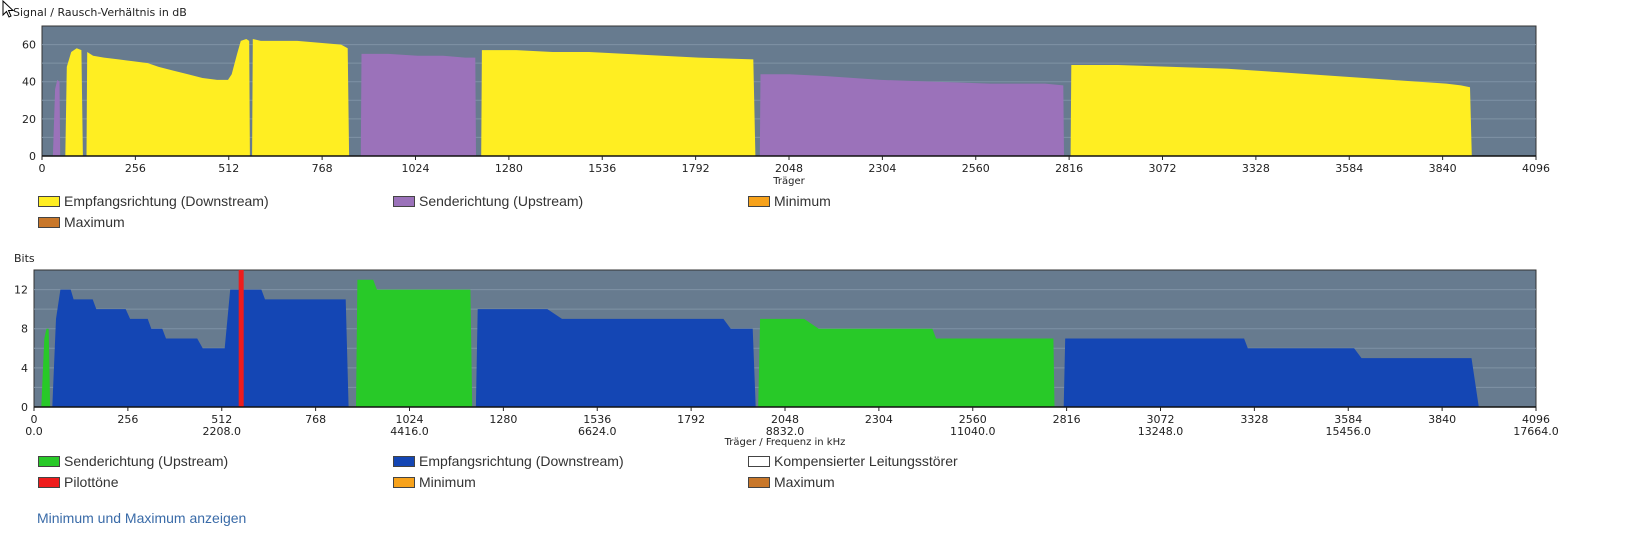 Image resolution: width=1642 pixels, height=558 pixels. Describe the element at coordinates (24, 329) in the screenshot. I see `y-tick-label: 8` at that location.